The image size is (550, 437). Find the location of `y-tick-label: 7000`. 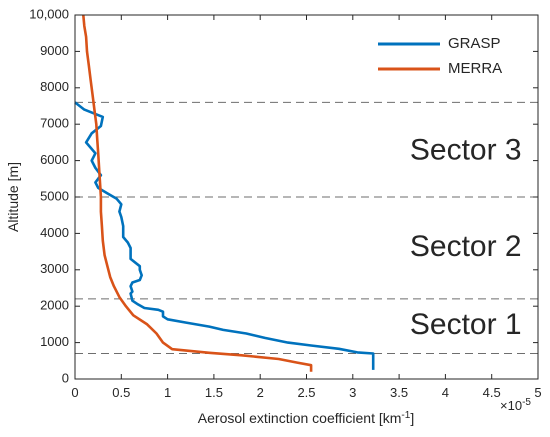

y-tick-label: 7000 is located at coordinates (54, 123).